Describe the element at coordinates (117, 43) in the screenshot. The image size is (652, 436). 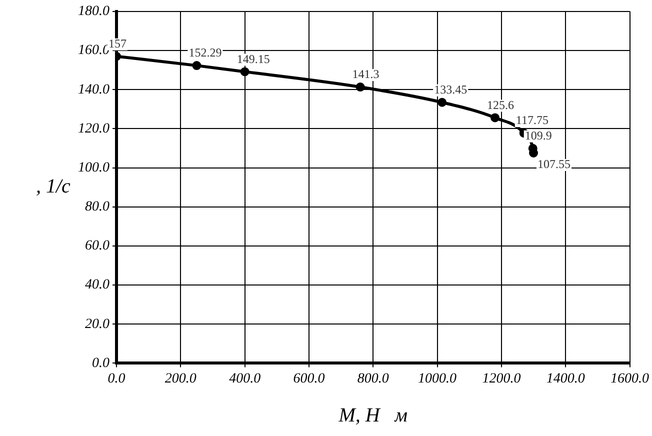
I see `data-label: 157` at that location.